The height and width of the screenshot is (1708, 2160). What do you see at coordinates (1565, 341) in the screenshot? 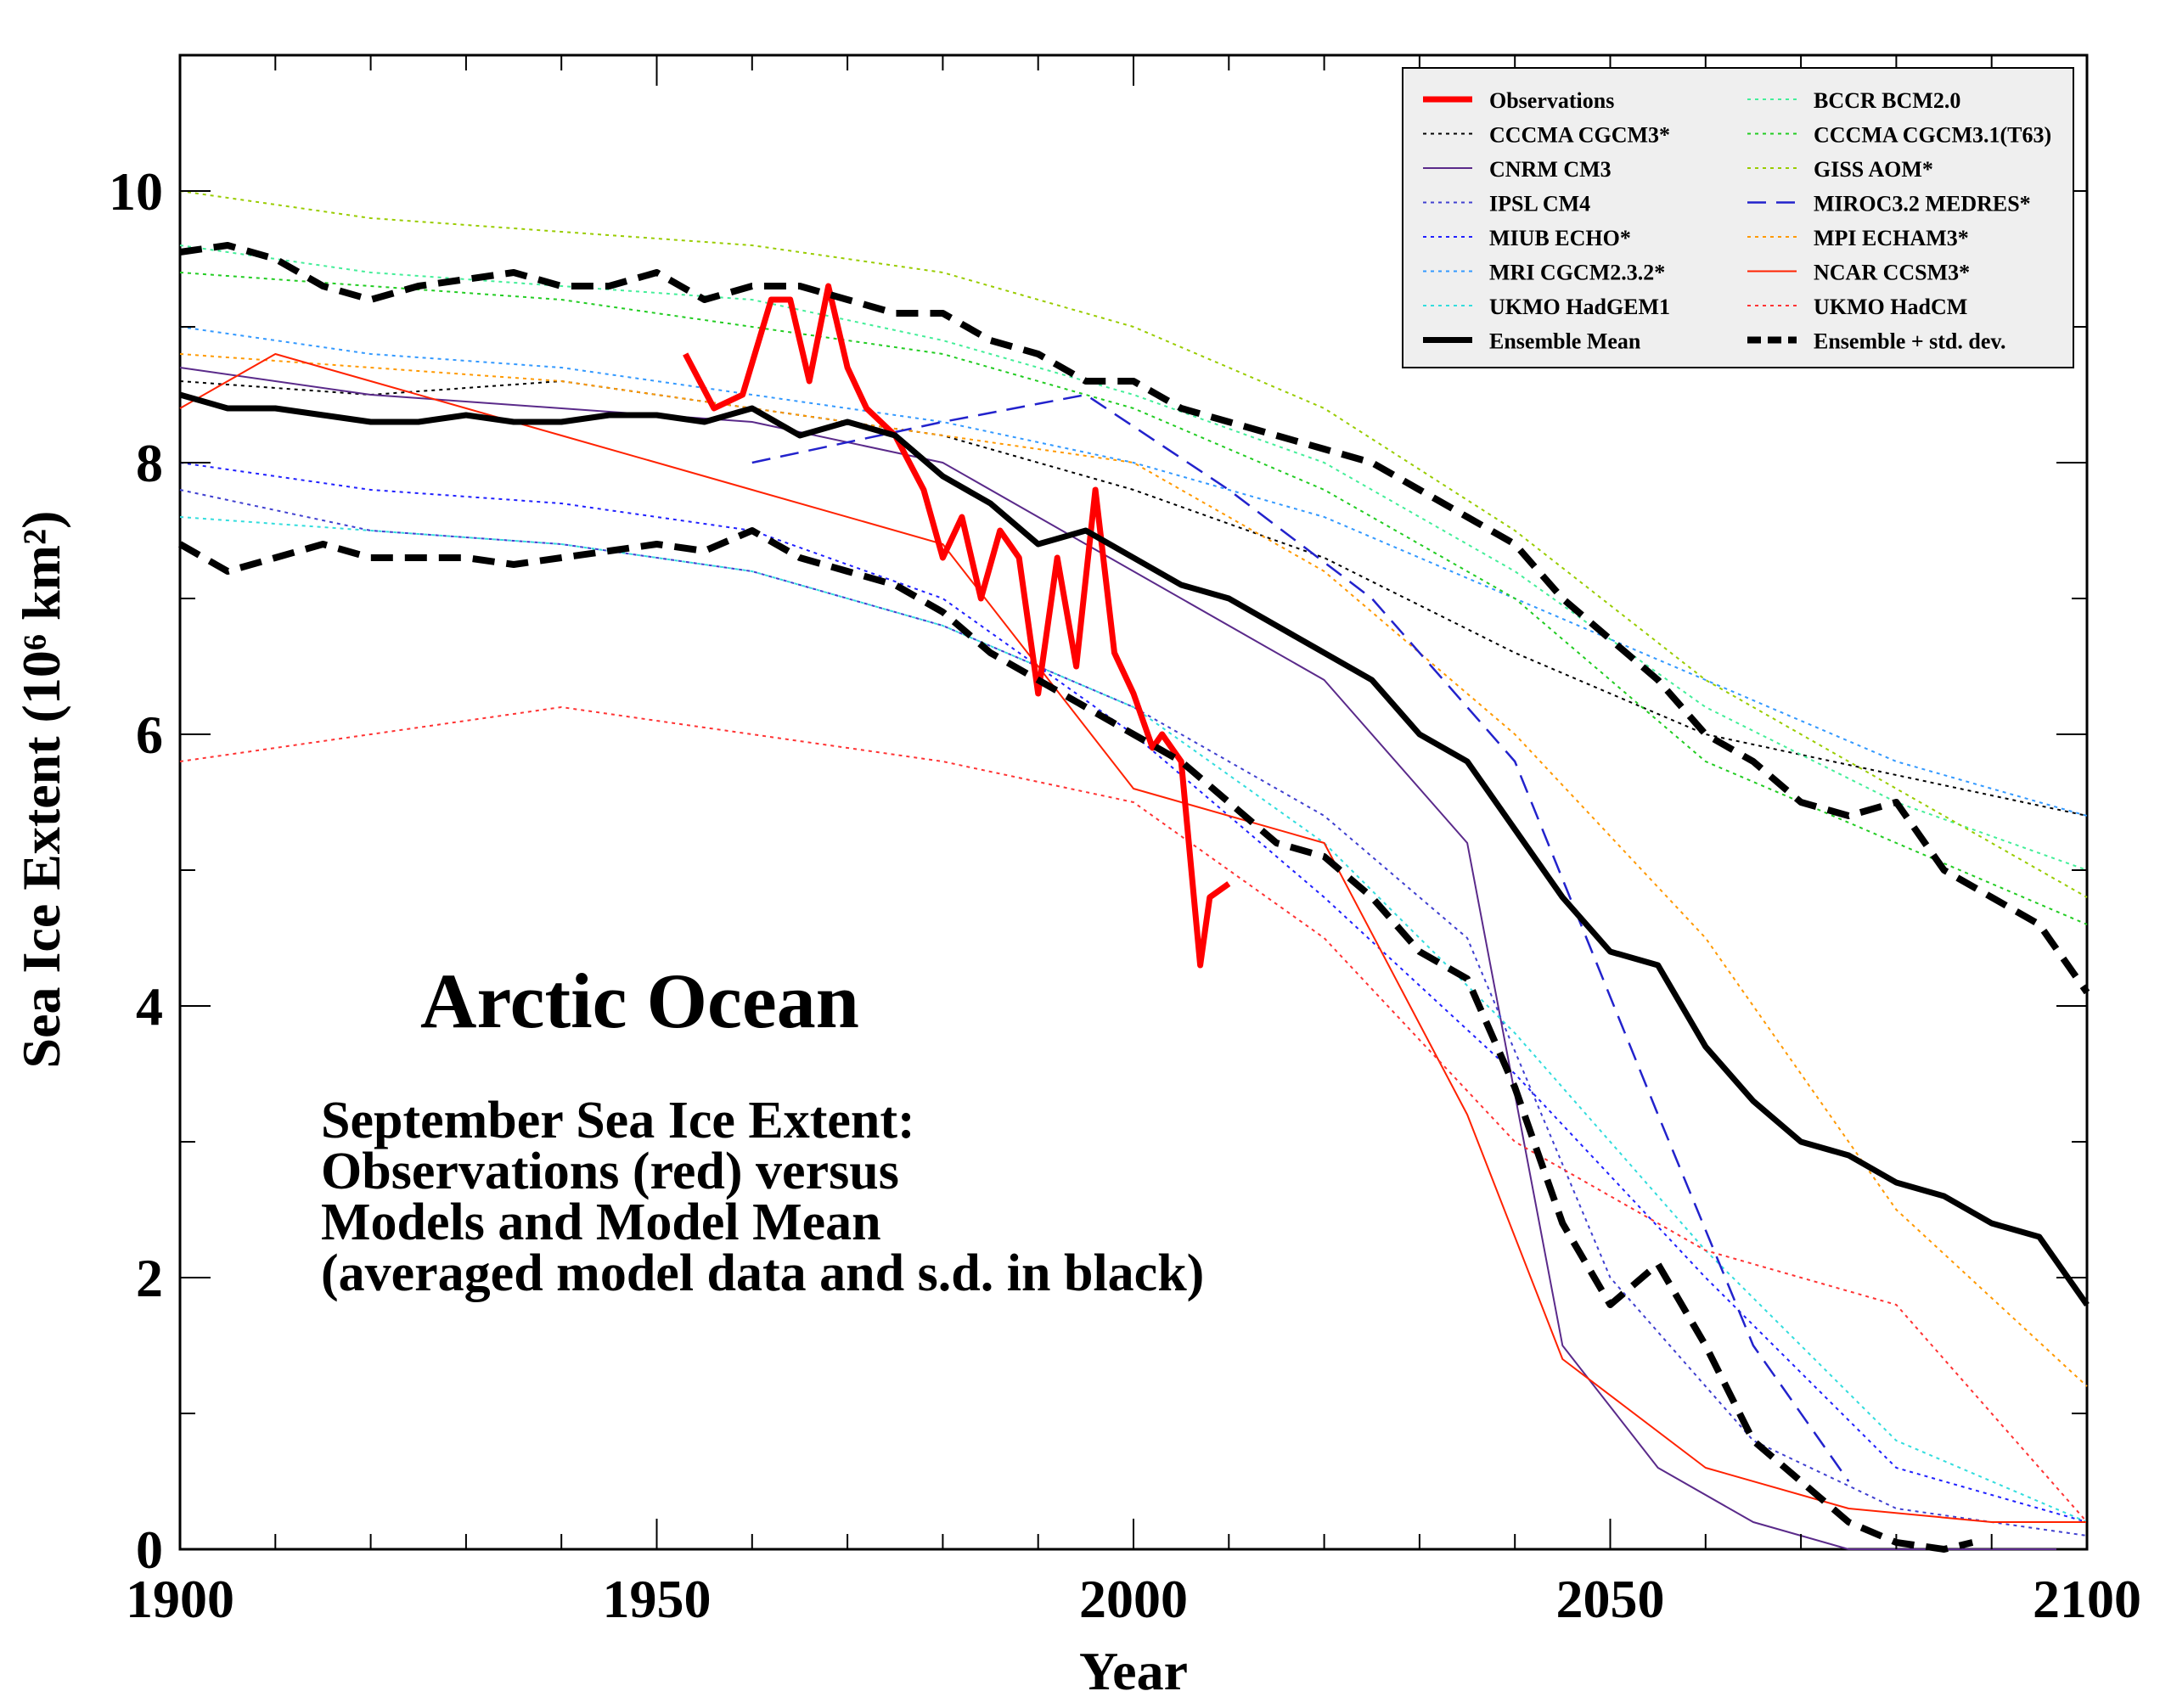
I see `legend-label-ensemble-mean: Ensemble Mean` at bounding box center [1565, 341].